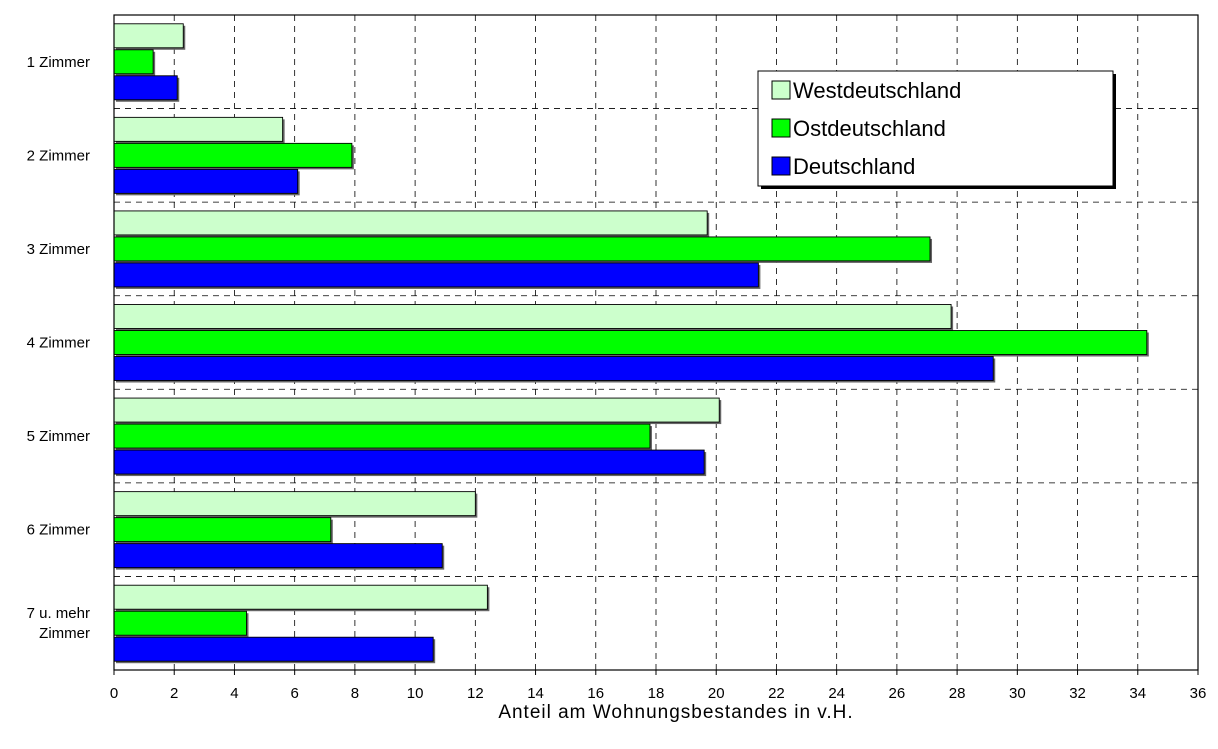  What do you see at coordinates (174, 693) in the screenshot?
I see `x-tick-label: 2` at bounding box center [174, 693].